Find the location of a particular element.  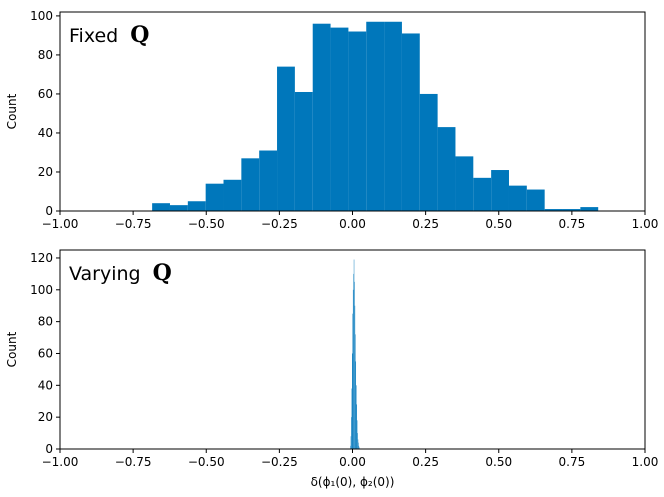

panel-label: Varying Q is located at coordinates (120, 273).